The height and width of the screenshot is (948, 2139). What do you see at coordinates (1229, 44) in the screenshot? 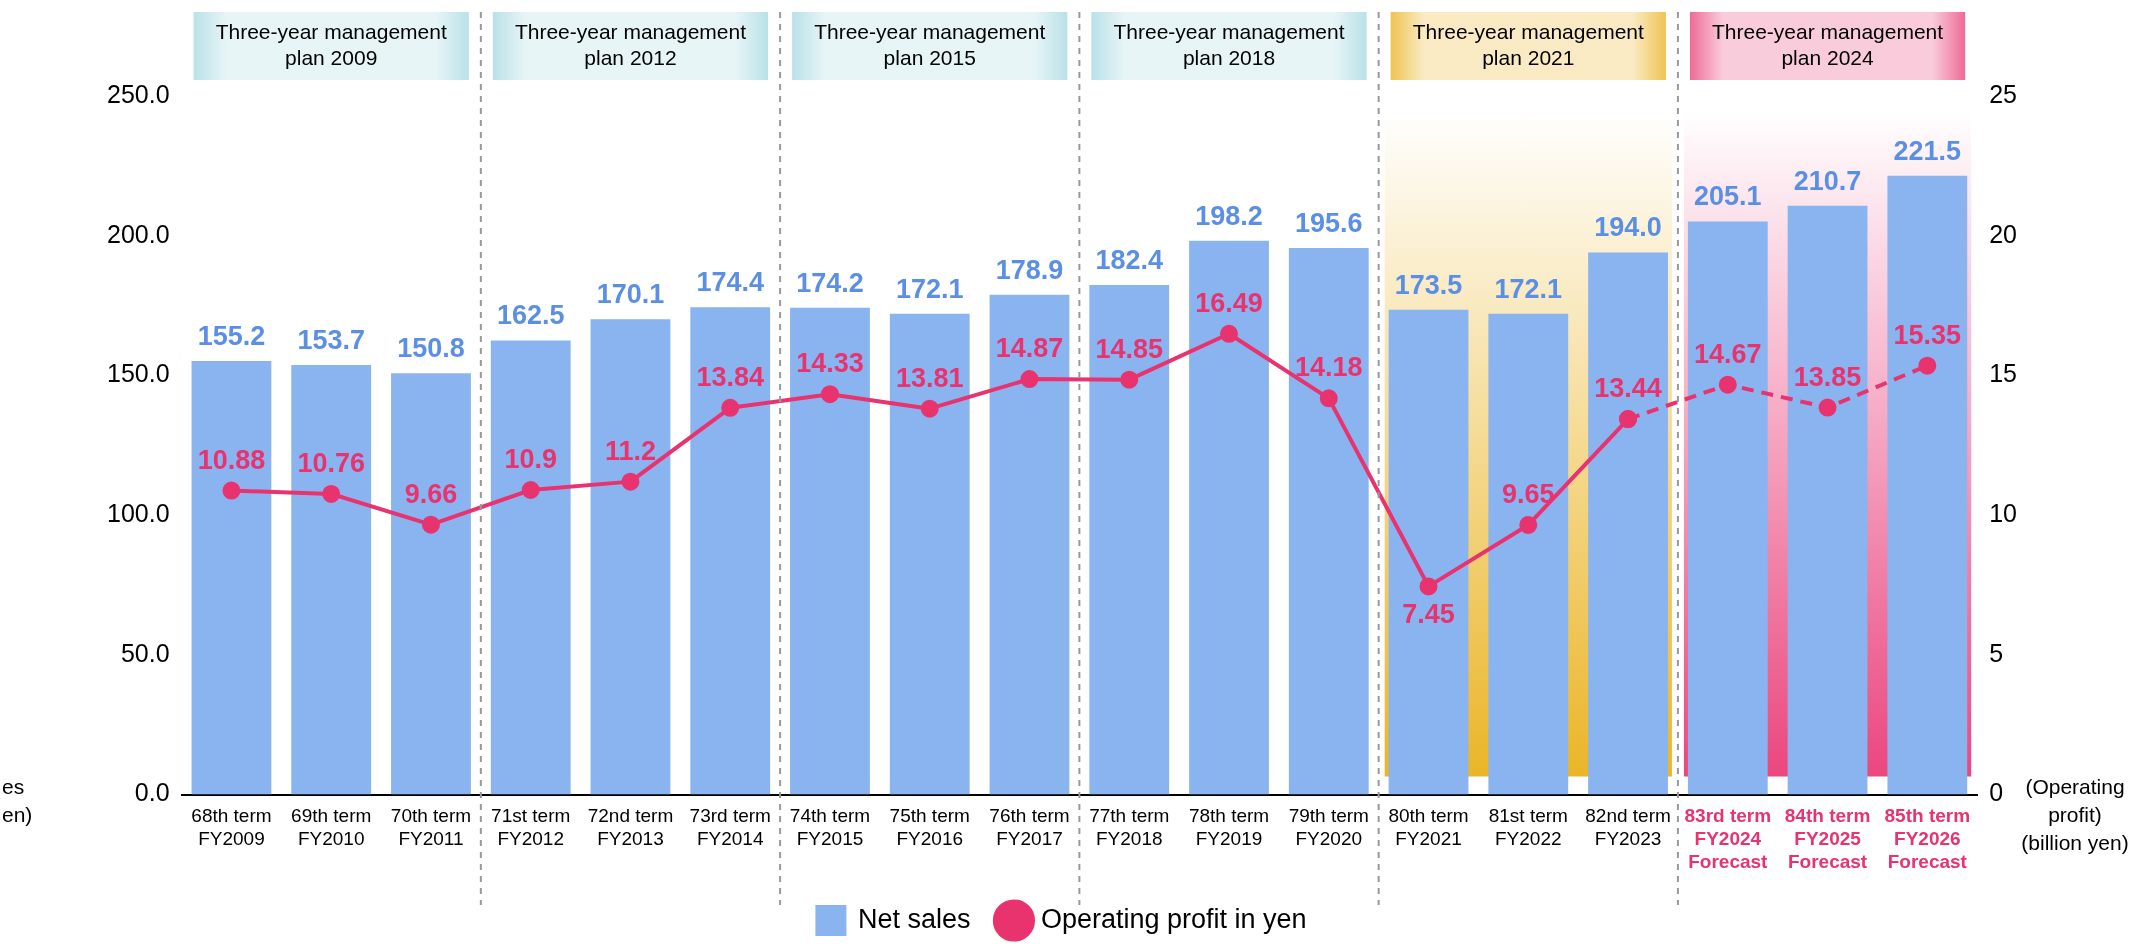
I see `text: Three-year management plan 2018` at bounding box center [1229, 44].